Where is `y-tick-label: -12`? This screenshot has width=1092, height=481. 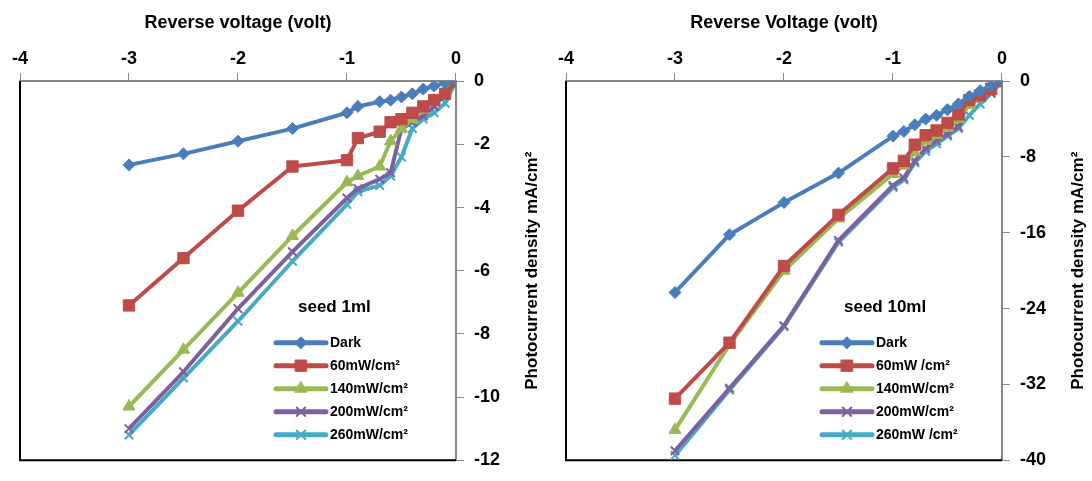 y-tick-label: -12 is located at coordinates (486, 459).